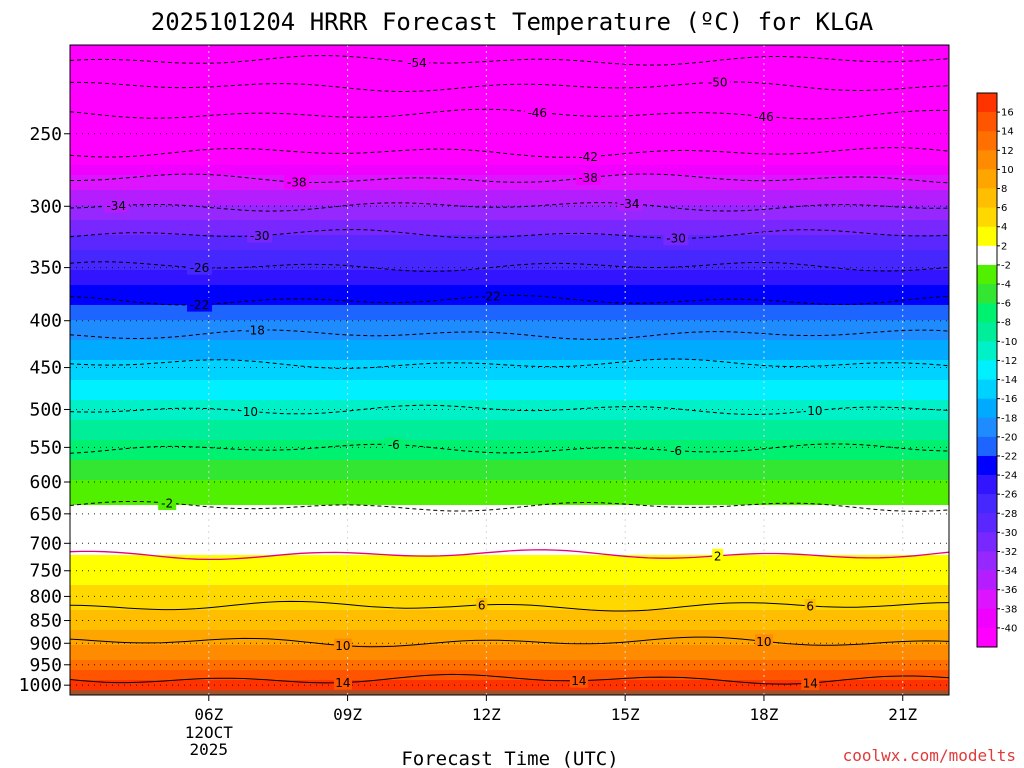 The width and height of the screenshot is (1024, 768). I want to click on colorbar-label: -34, so click(1009, 571).